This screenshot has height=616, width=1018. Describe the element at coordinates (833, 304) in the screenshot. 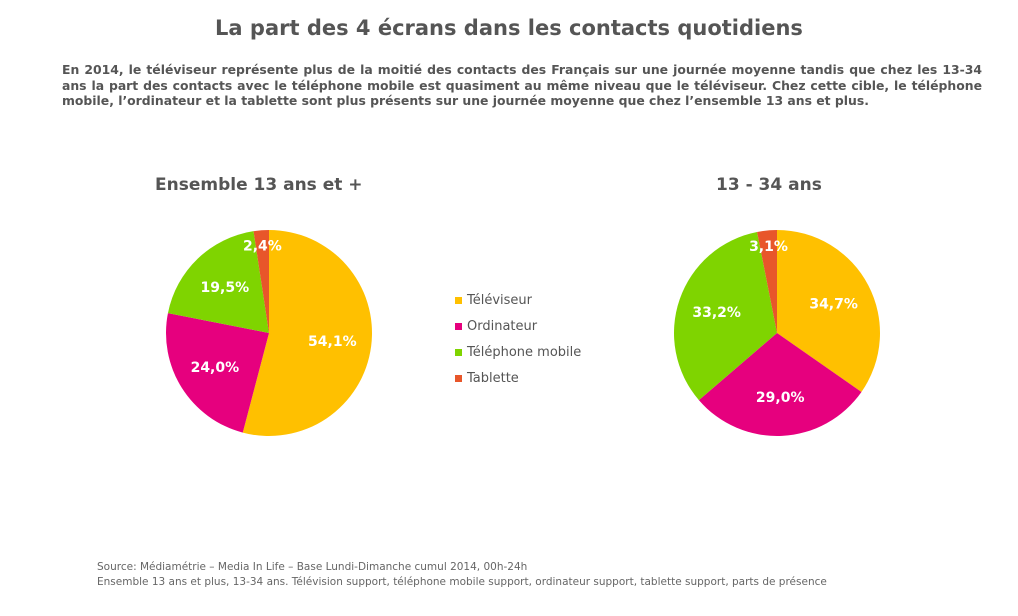

I see `data-label: 34,7%` at that location.